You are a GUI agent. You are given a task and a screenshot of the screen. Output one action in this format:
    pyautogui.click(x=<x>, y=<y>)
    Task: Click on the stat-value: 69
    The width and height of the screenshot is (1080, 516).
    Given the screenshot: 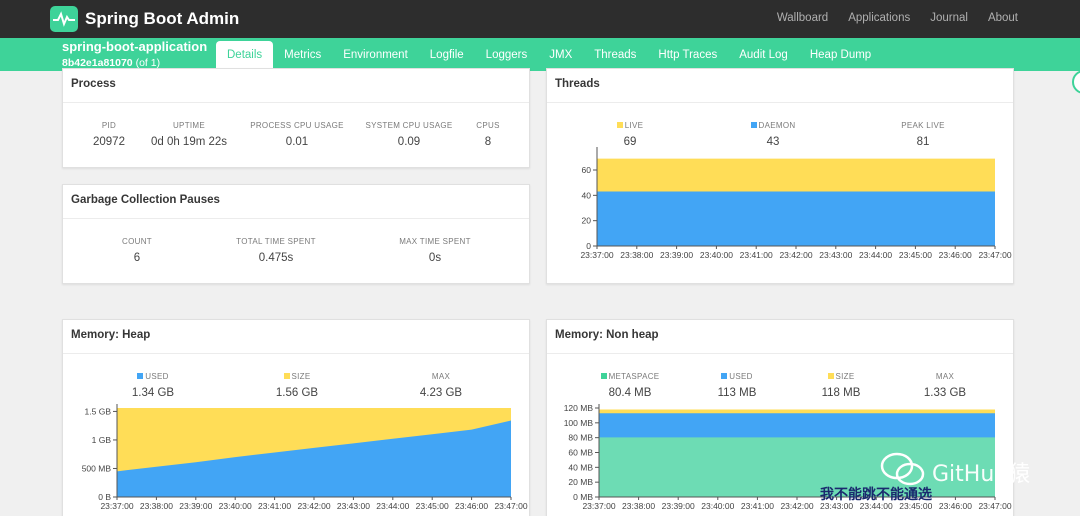 What is the action you would take?
    pyautogui.click(x=630, y=142)
    